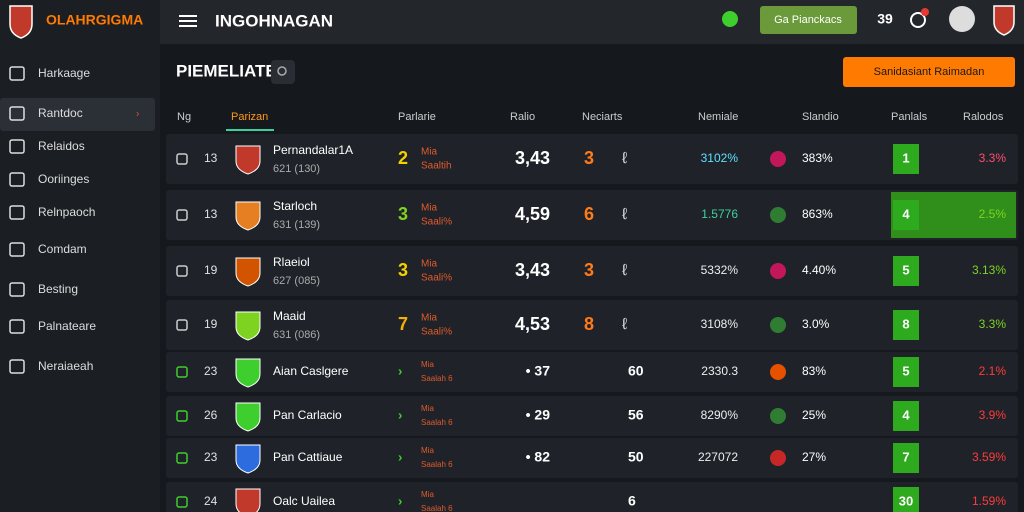 The height and width of the screenshot is (512, 1024). I want to click on team-name: Rlaeiol, so click(291, 262).